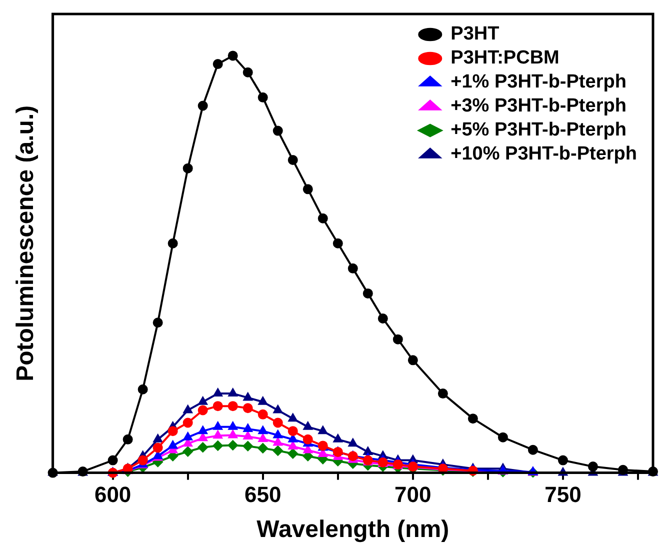  What do you see at coordinates (353, 530) in the screenshot?
I see `x-axis-title: Wavelength (nm)` at bounding box center [353, 530].